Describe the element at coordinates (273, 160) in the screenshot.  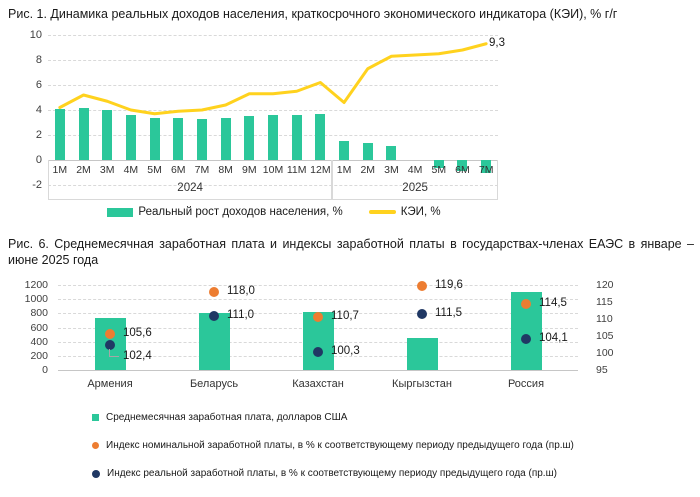
I see `gridline-y0` at that location.